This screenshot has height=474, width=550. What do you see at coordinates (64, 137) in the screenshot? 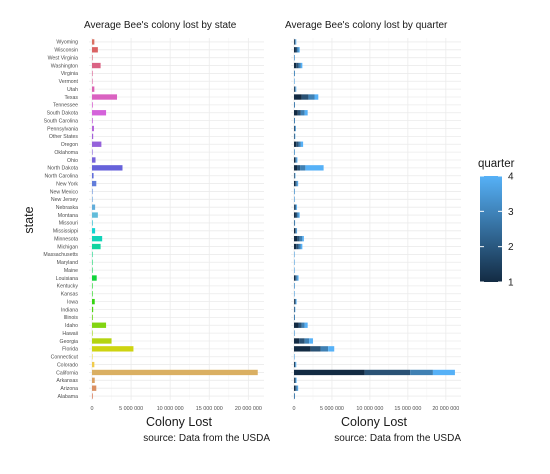
I see `state-label: Other States` at bounding box center [64, 137].